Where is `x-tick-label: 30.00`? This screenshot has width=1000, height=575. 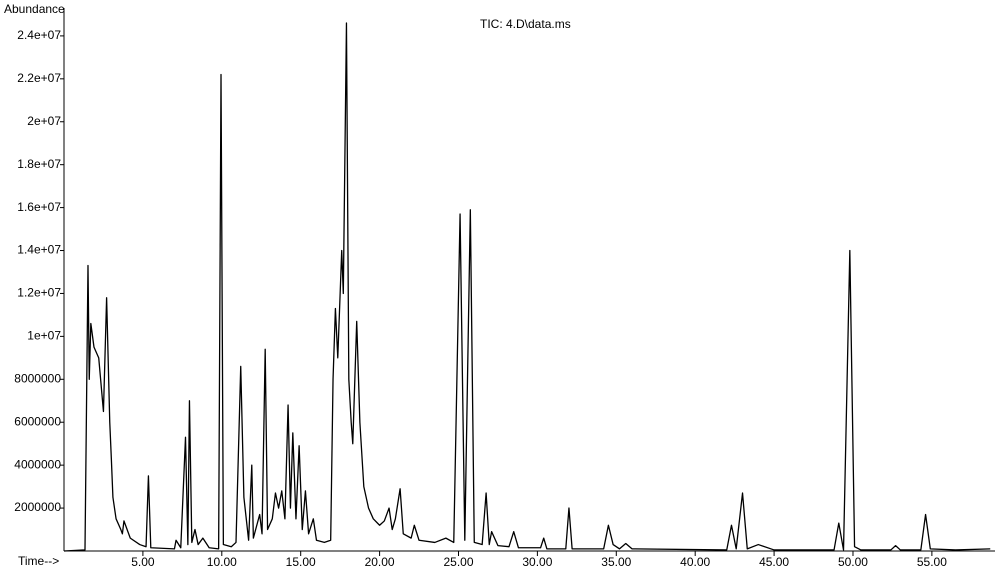
x-tick-label: 30.00 is located at coordinates (537, 562).